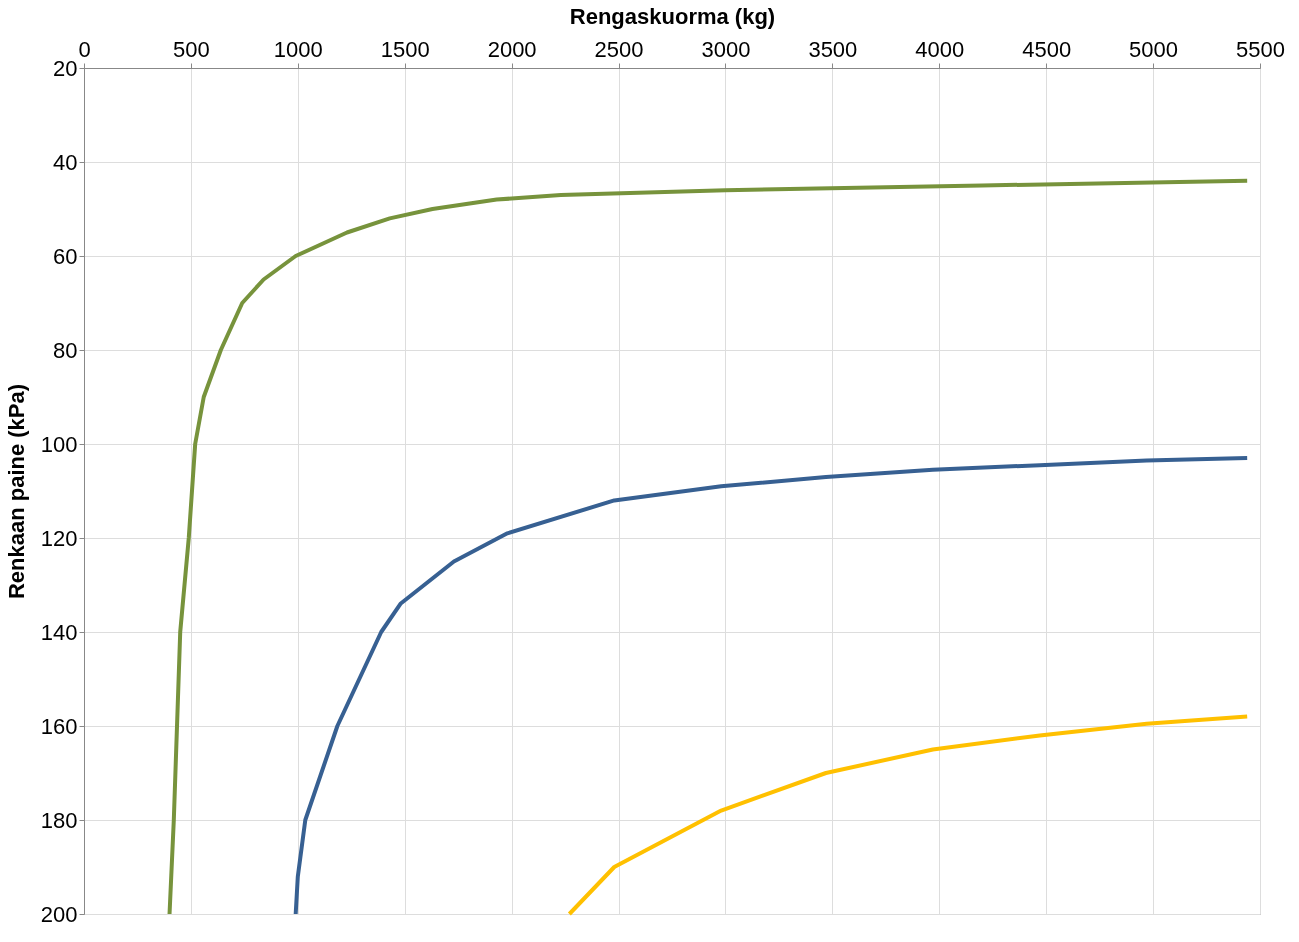  I want to click on x-tick-label: 3500, so click(833, 49).